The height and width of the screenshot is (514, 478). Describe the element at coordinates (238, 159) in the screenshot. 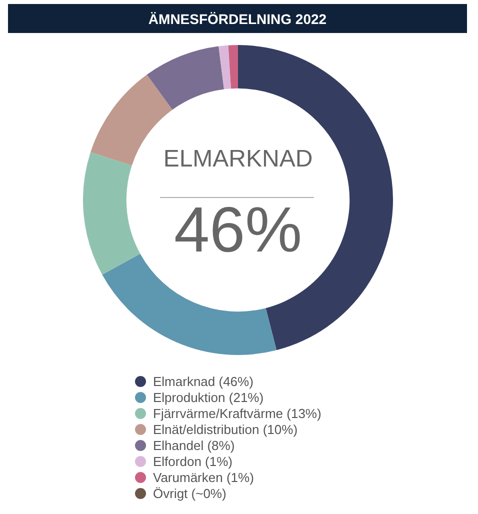

I see `text: ELMARKNAD` at that location.